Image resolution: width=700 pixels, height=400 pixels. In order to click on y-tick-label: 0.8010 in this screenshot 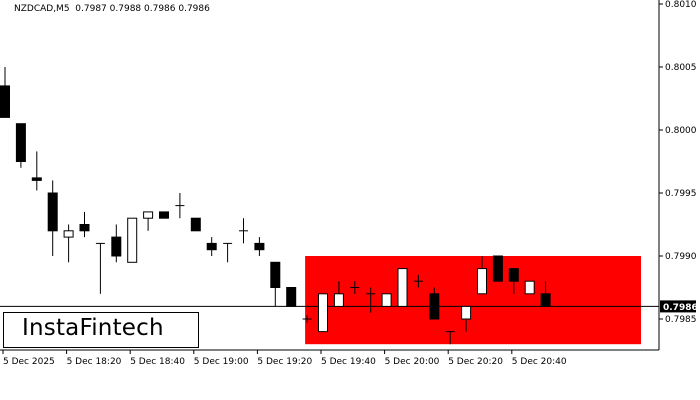, I will do `click(681, 5)`.